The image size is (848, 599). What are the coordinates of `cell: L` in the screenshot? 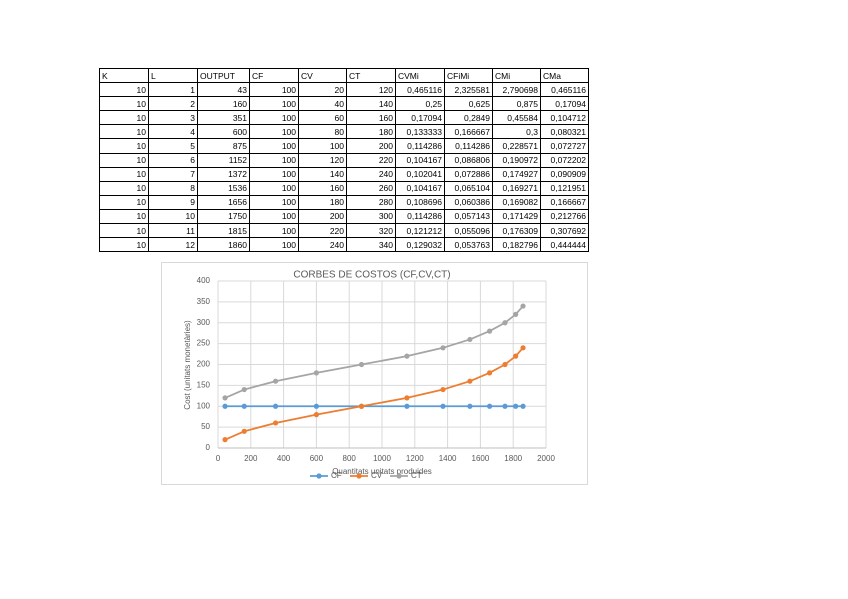 It's located at (173, 75).